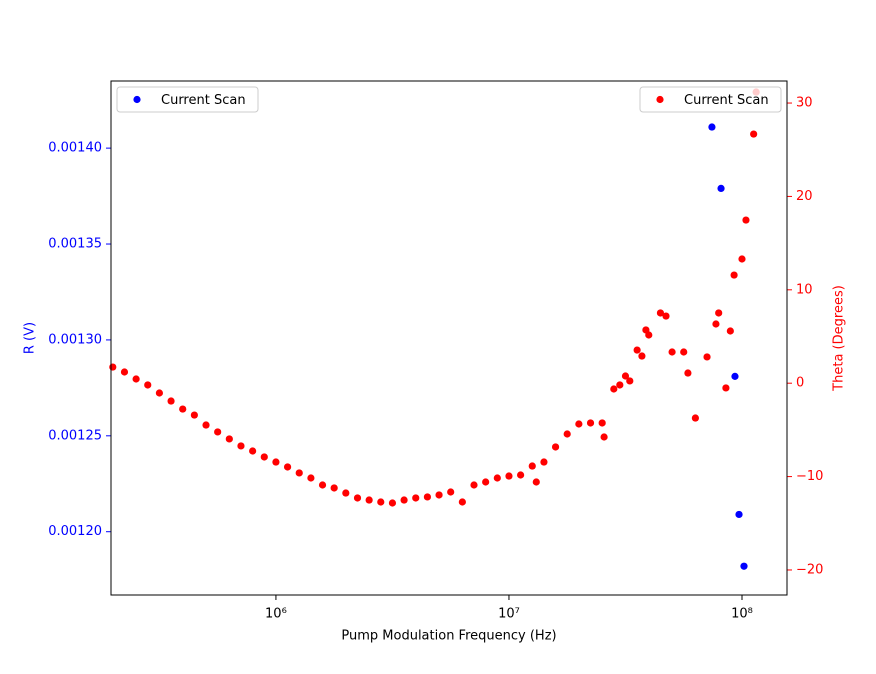 The width and height of the screenshot is (876, 674). I want to click on y-tick-label: 0.00135, so click(75, 244).